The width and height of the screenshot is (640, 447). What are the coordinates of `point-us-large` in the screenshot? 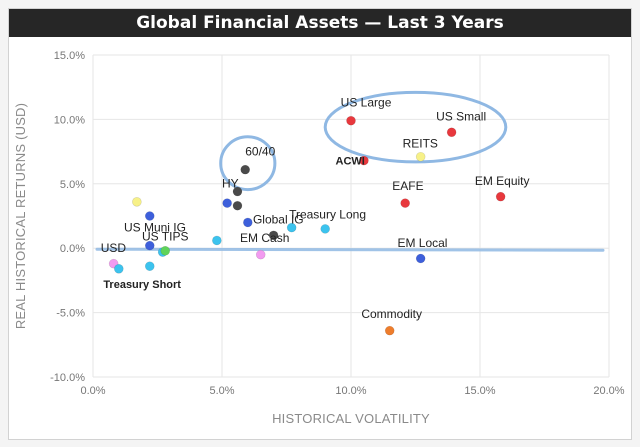 It's located at (351, 120).